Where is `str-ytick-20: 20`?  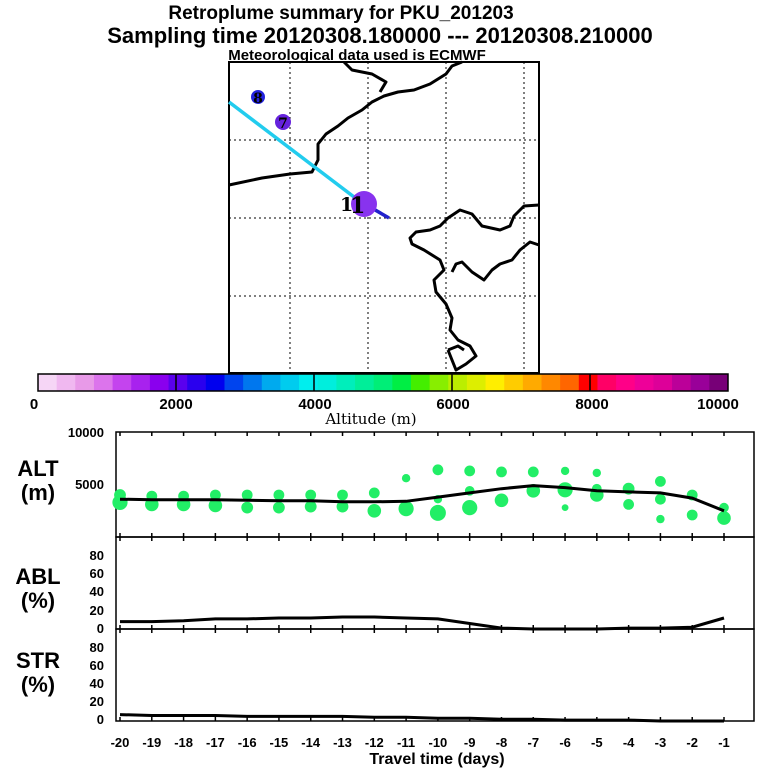 str-ytick-20: 20 is located at coordinates (97, 701).